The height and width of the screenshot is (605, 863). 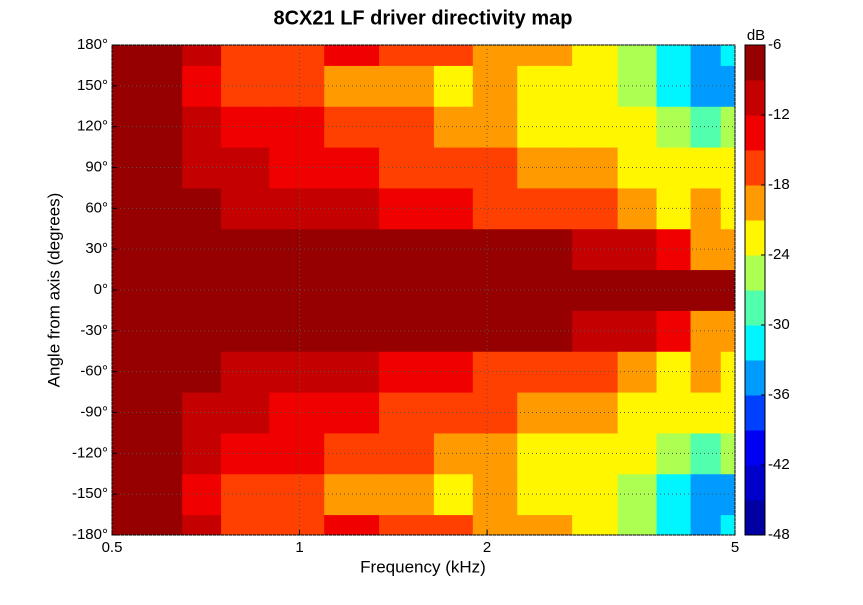 What do you see at coordinates (96, 248) in the screenshot?
I see `y-tick-label: 30°` at bounding box center [96, 248].